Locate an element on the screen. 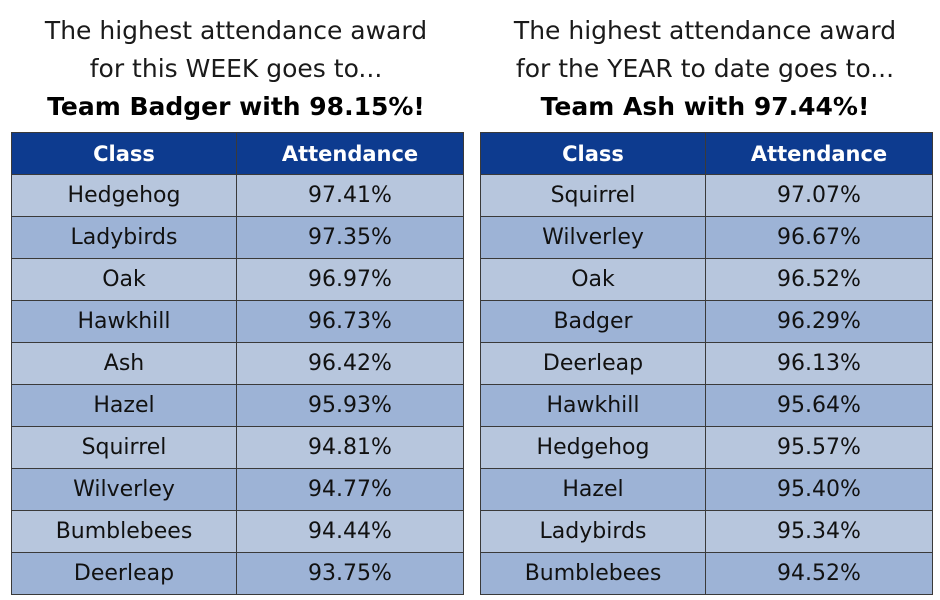 The image size is (940, 600). table-row: Bumblebees 94.44% is located at coordinates (237, 531).